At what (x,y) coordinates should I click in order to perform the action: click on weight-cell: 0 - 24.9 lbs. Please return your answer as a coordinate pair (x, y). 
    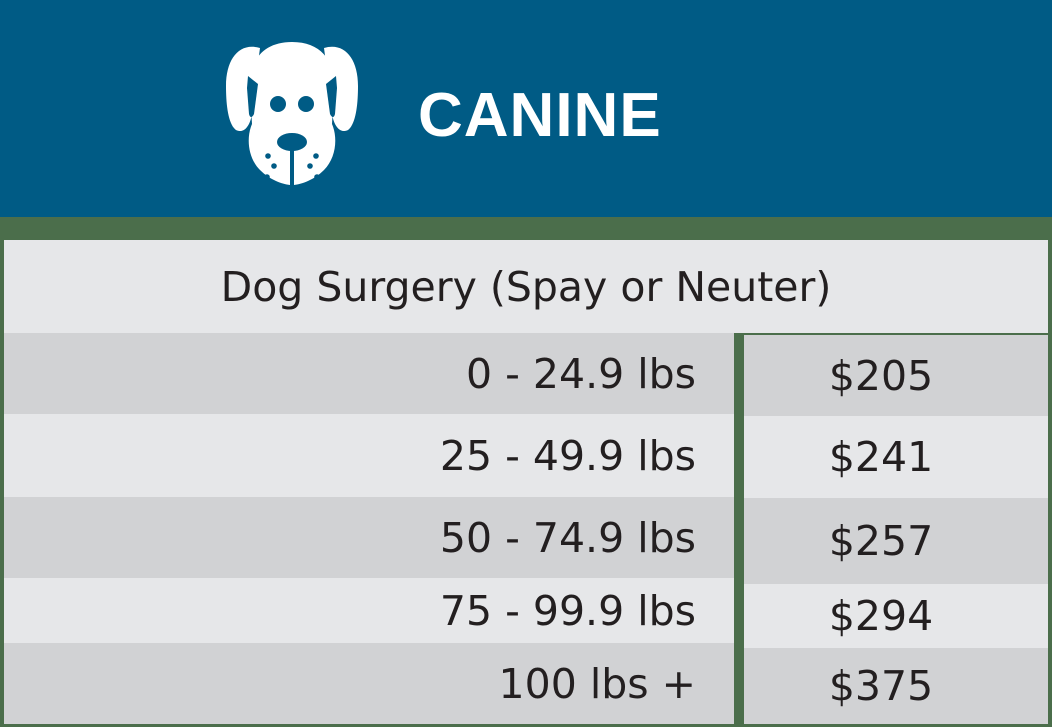
    Looking at the image, I should click on (369, 373).